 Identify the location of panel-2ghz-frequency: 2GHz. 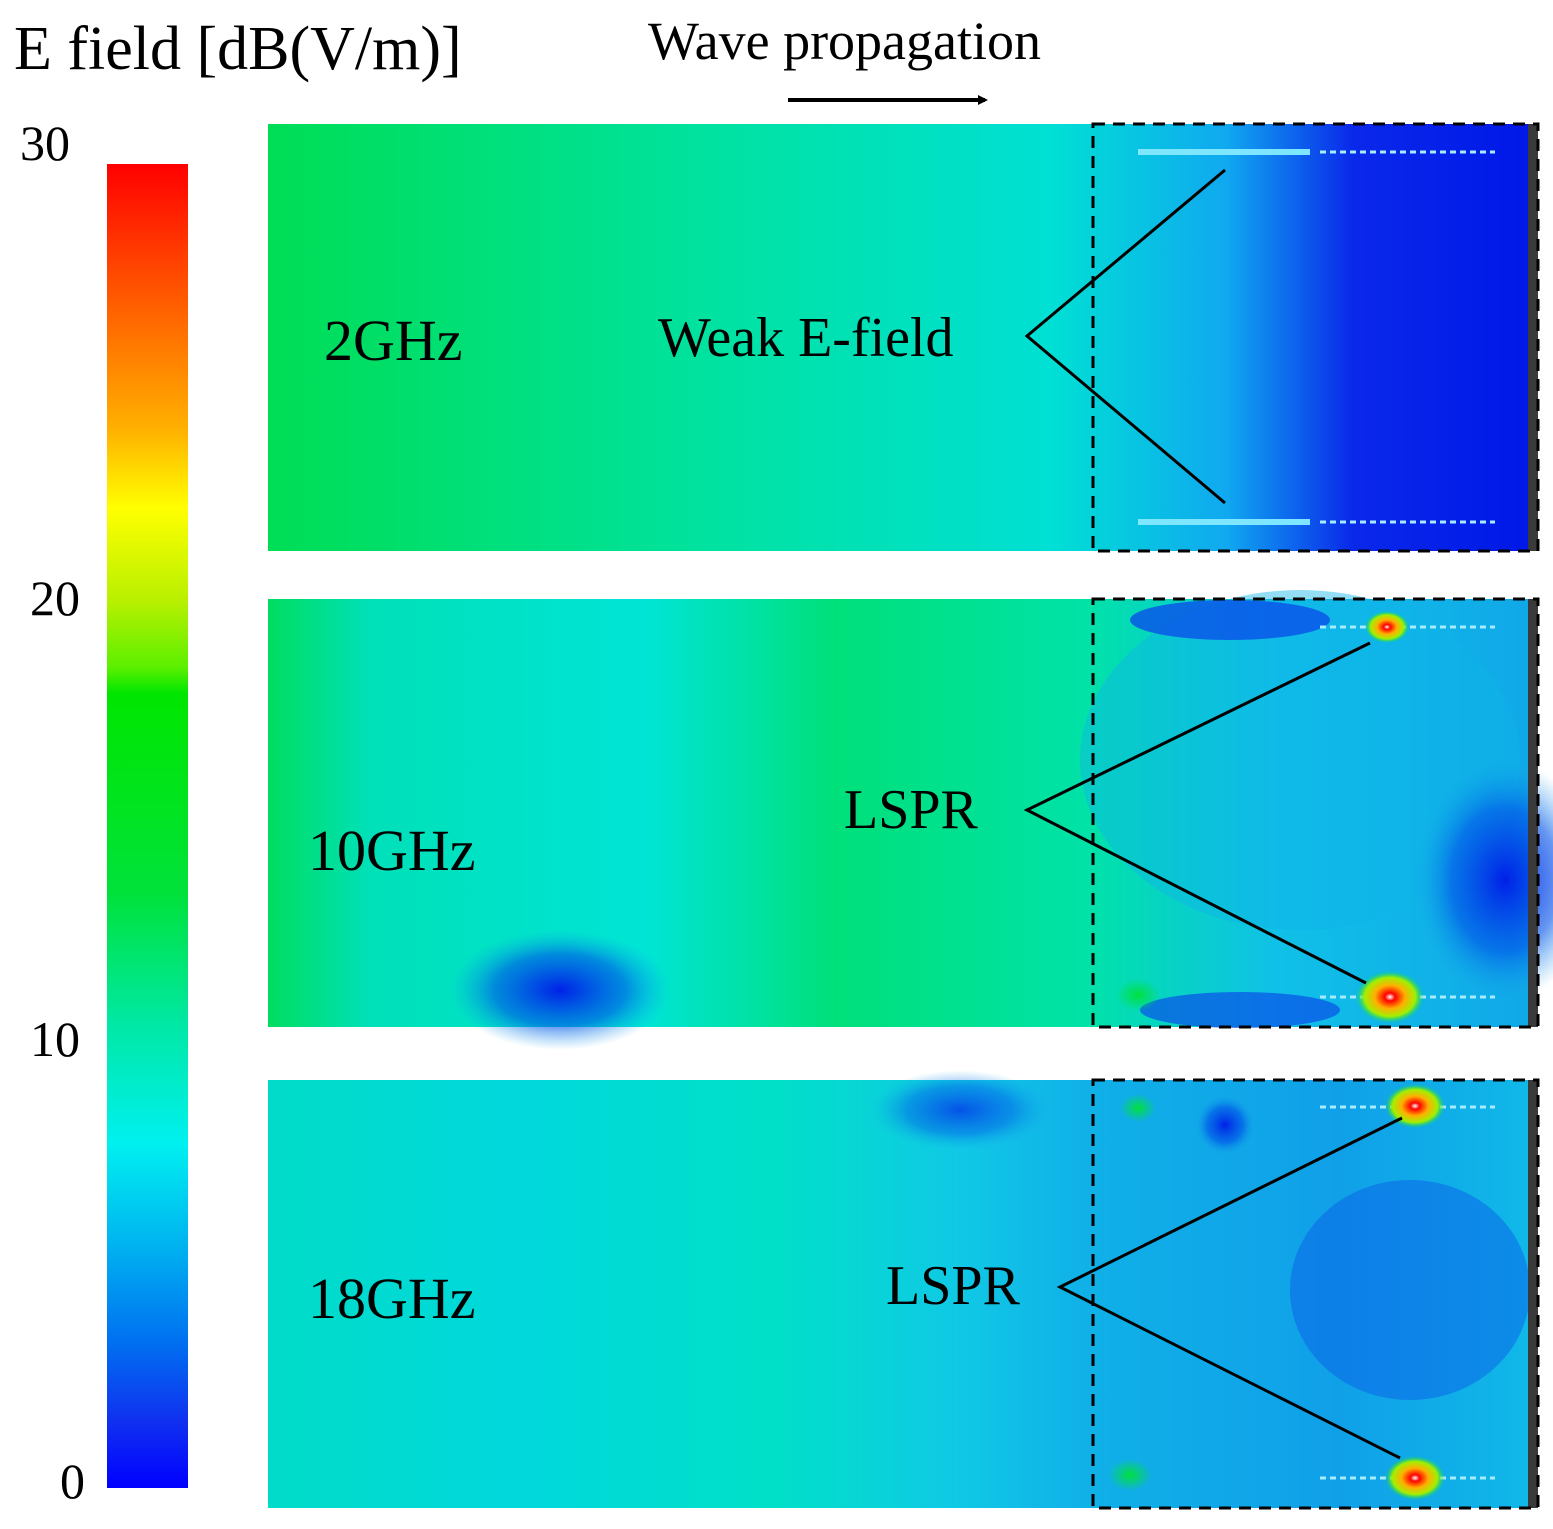
(393, 340).